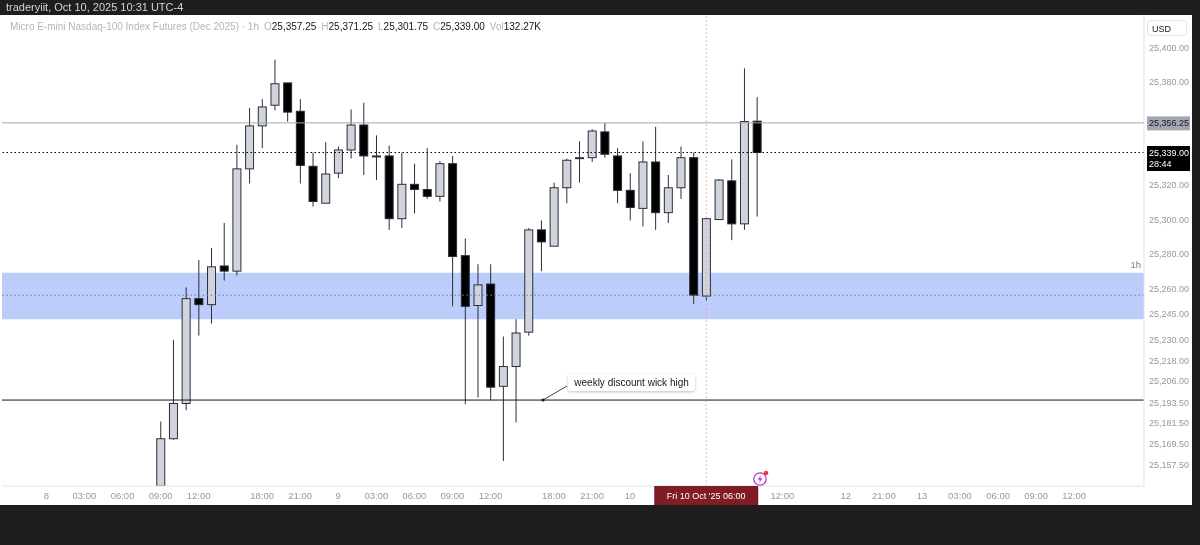 The image size is (1200, 545). What do you see at coordinates (46, 495) in the screenshot?
I see `x-tick-label: 8` at bounding box center [46, 495].